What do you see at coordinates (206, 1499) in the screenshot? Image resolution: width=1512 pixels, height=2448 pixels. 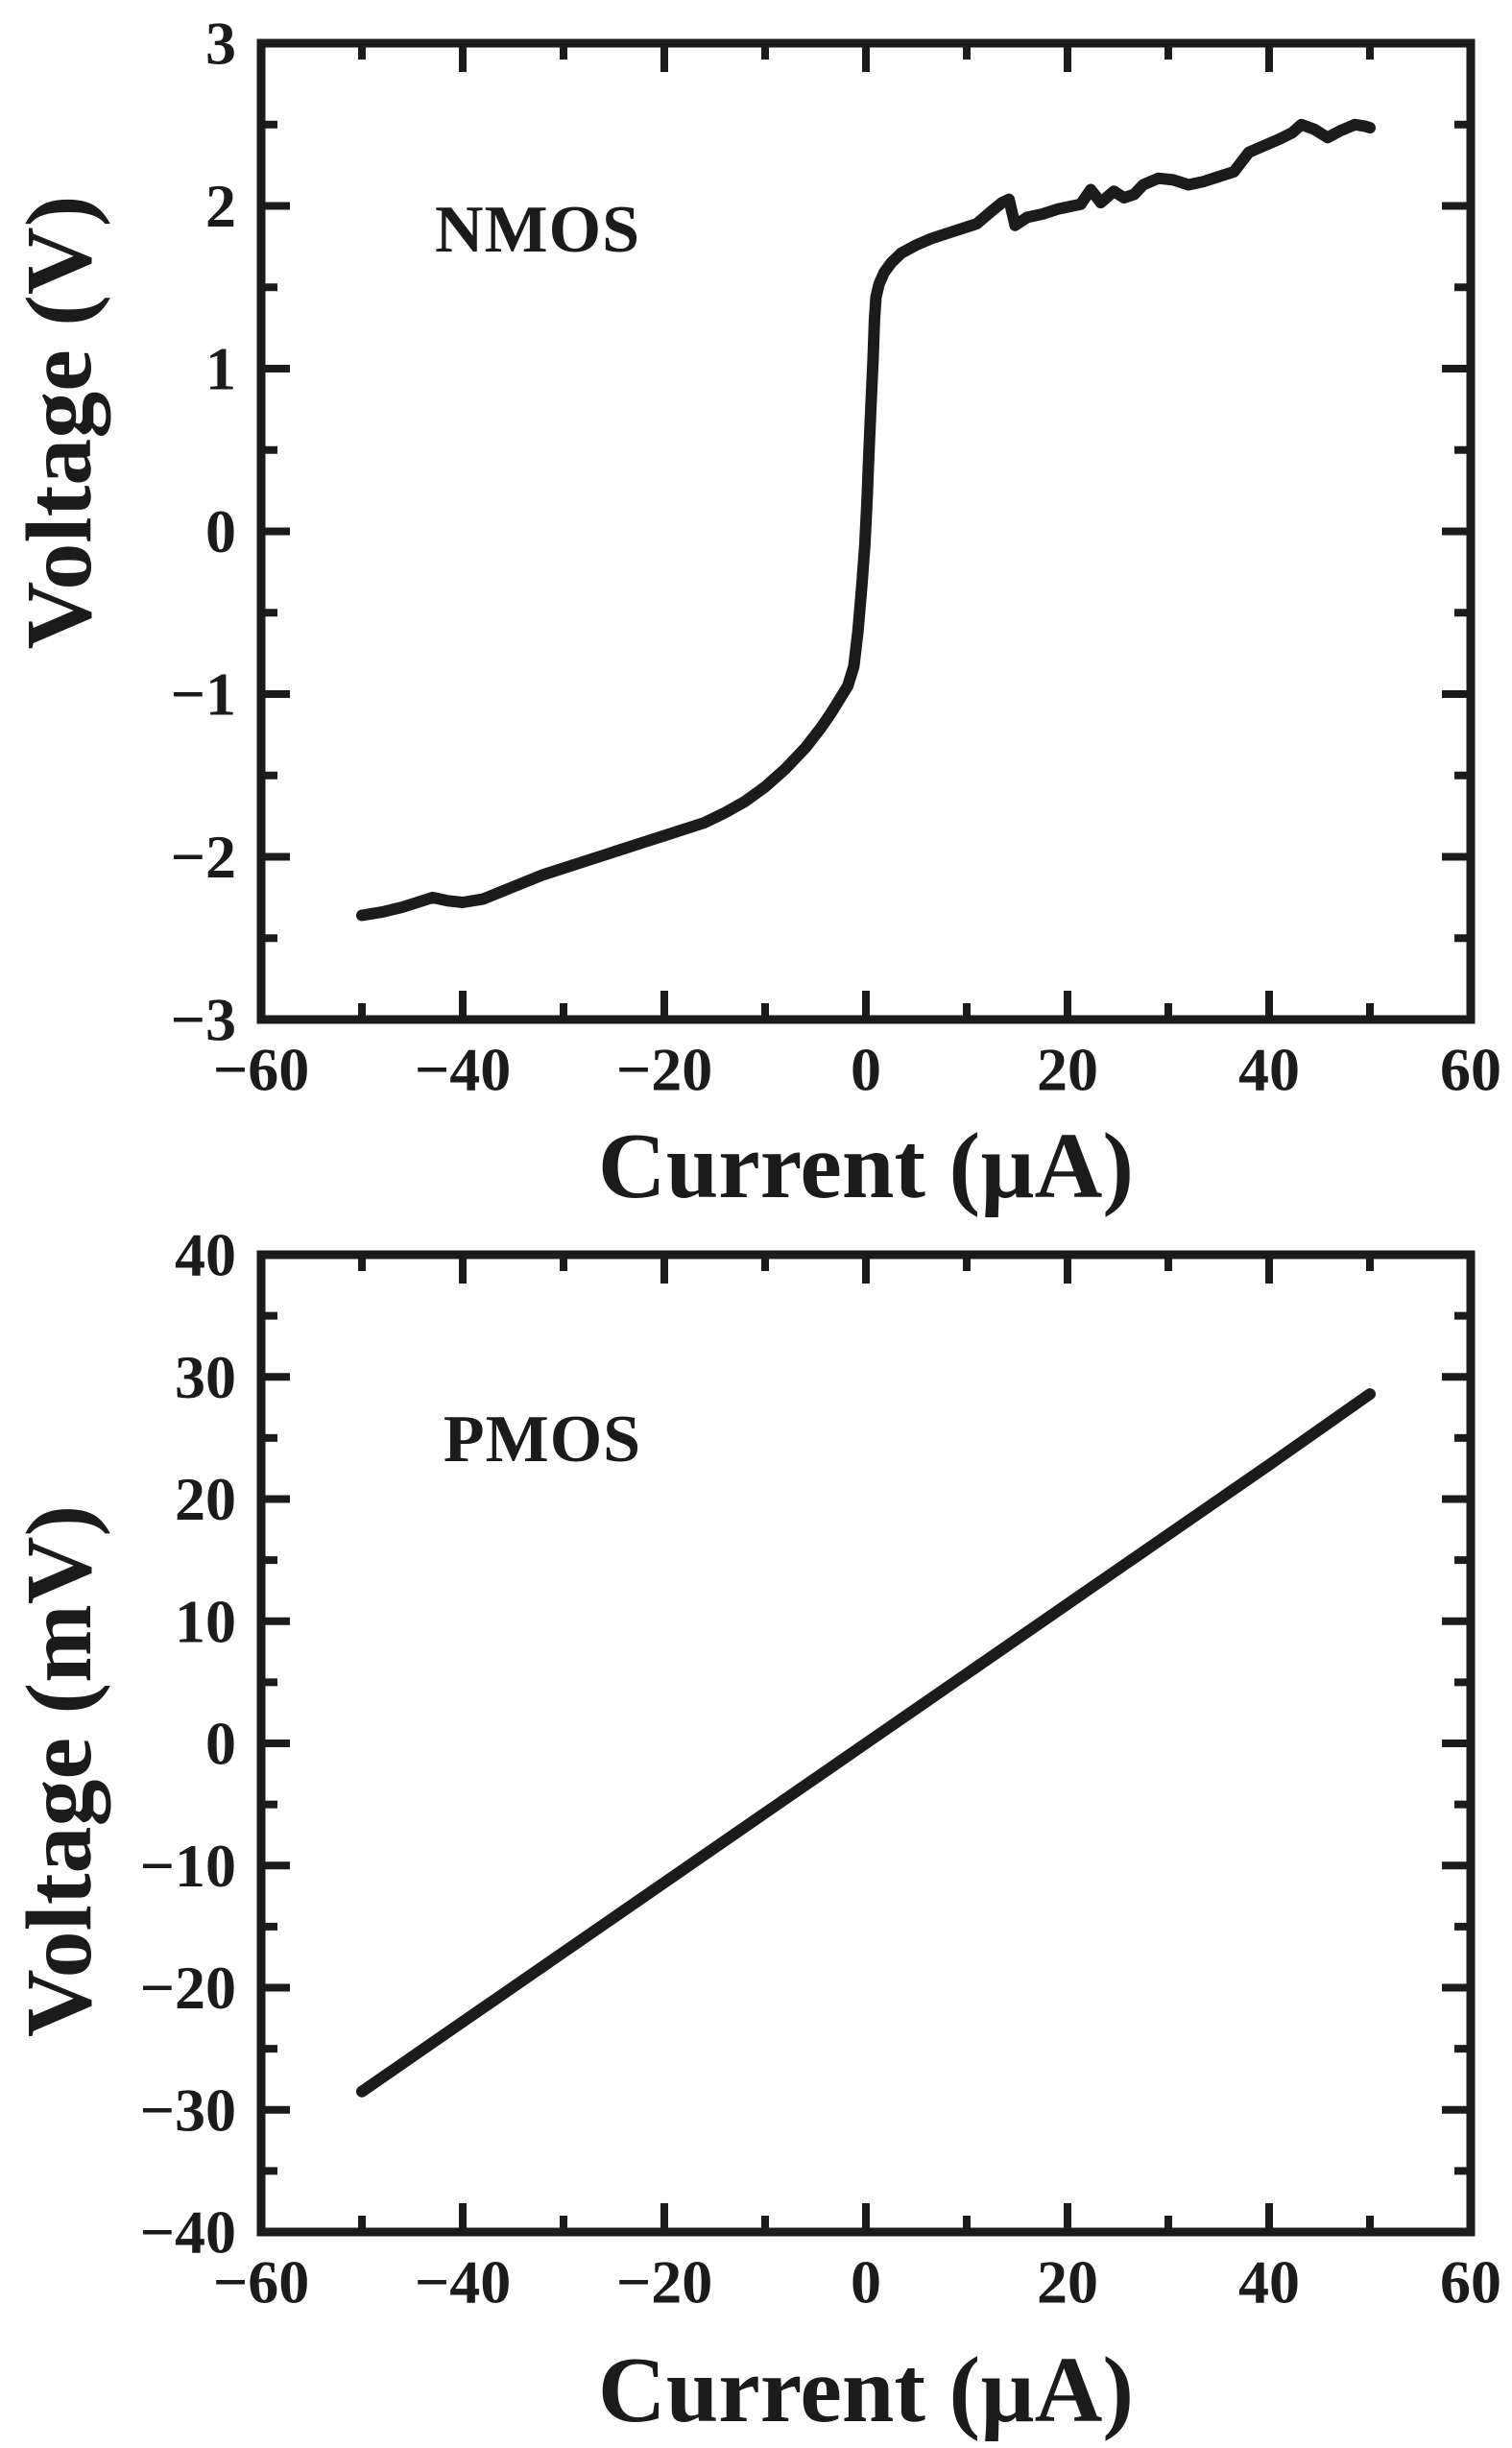 I see `y-tick-label: 20` at bounding box center [206, 1499].